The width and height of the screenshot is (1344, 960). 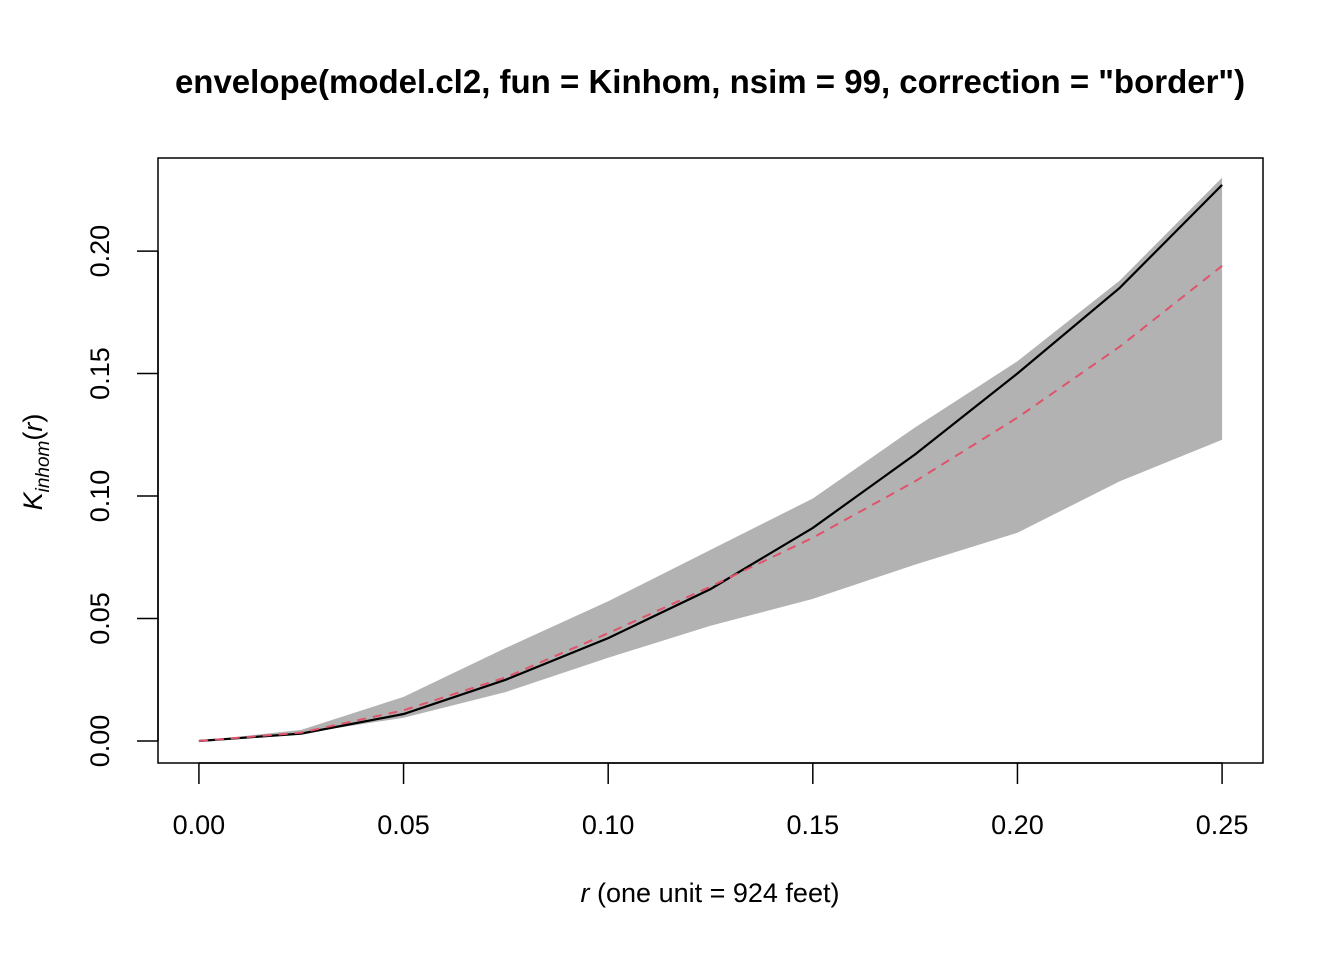 What do you see at coordinates (100, 496) in the screenshot?
I see `y-tick-label: 0.10` at bounding box center [100, 496].